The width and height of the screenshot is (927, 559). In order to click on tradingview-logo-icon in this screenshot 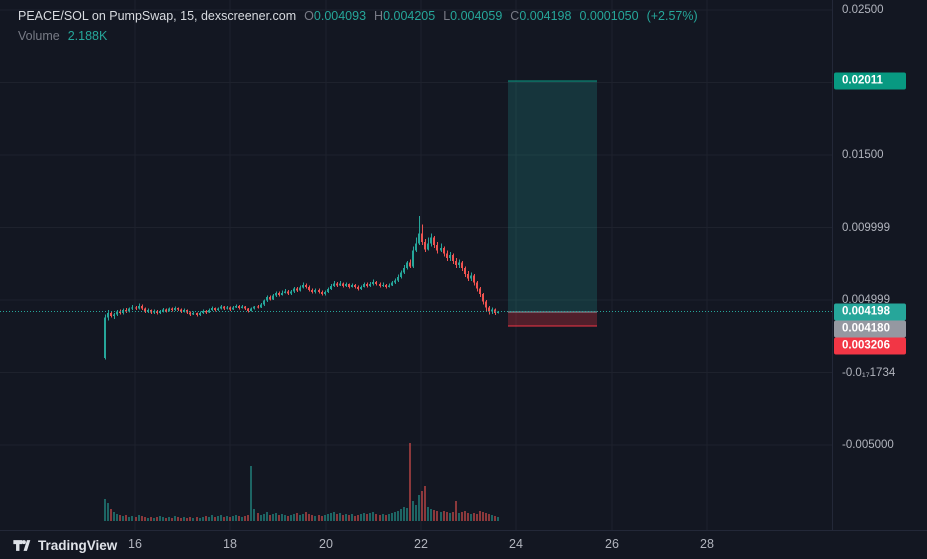, I will do `click(22, 545)`.